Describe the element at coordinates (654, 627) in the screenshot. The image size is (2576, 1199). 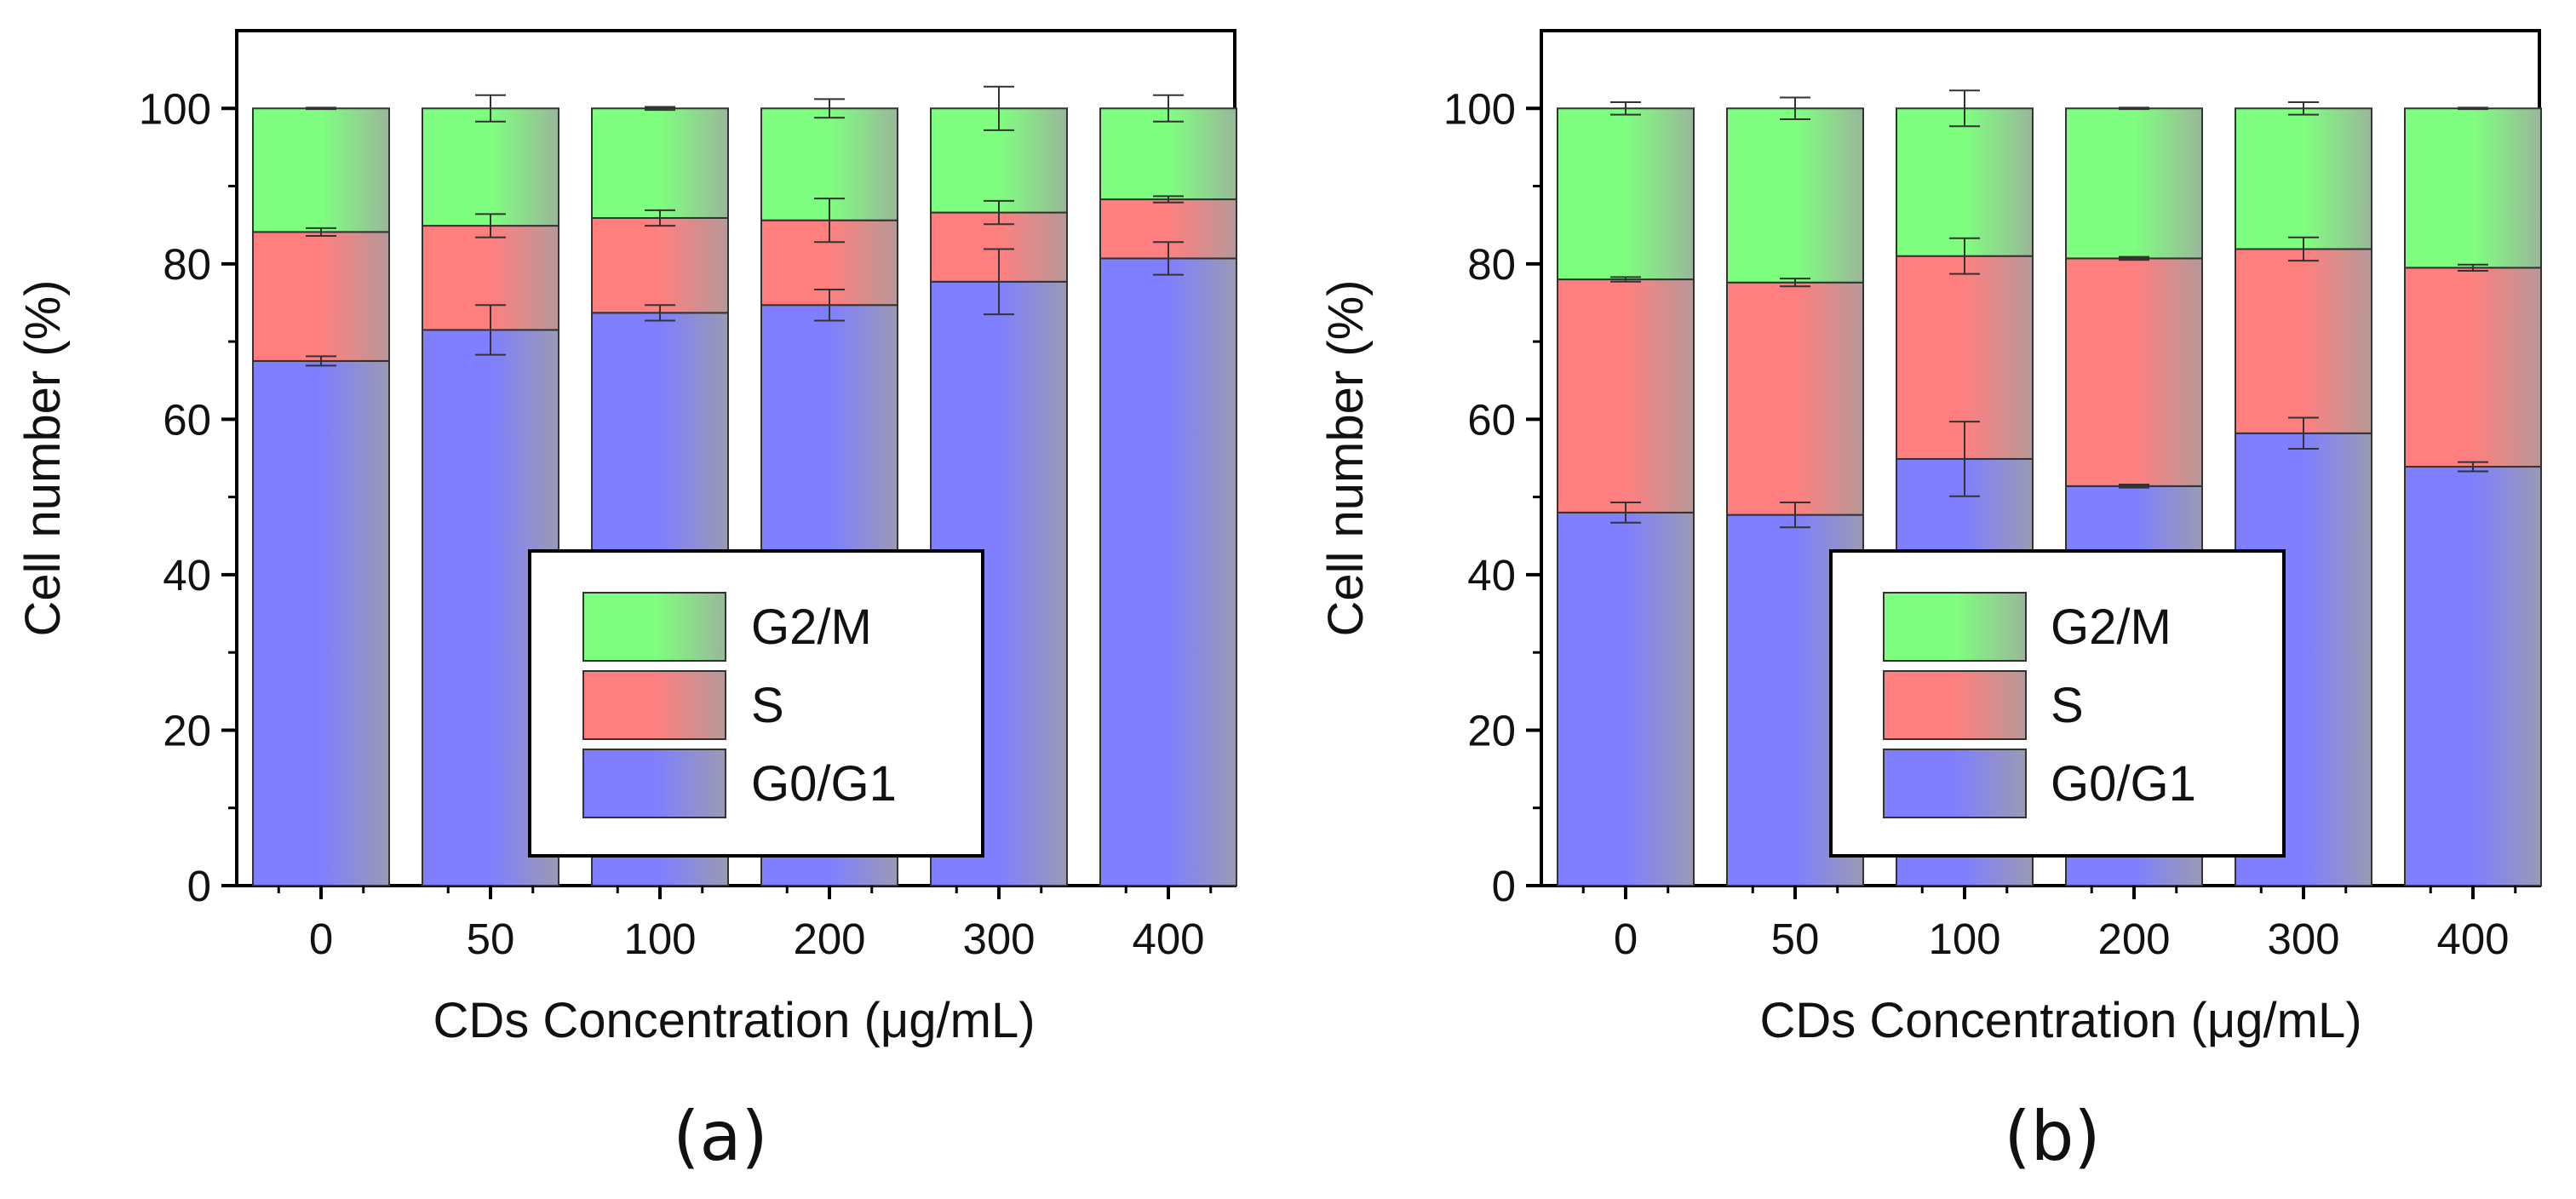
I see `legend-swatch-g2m` at that location.